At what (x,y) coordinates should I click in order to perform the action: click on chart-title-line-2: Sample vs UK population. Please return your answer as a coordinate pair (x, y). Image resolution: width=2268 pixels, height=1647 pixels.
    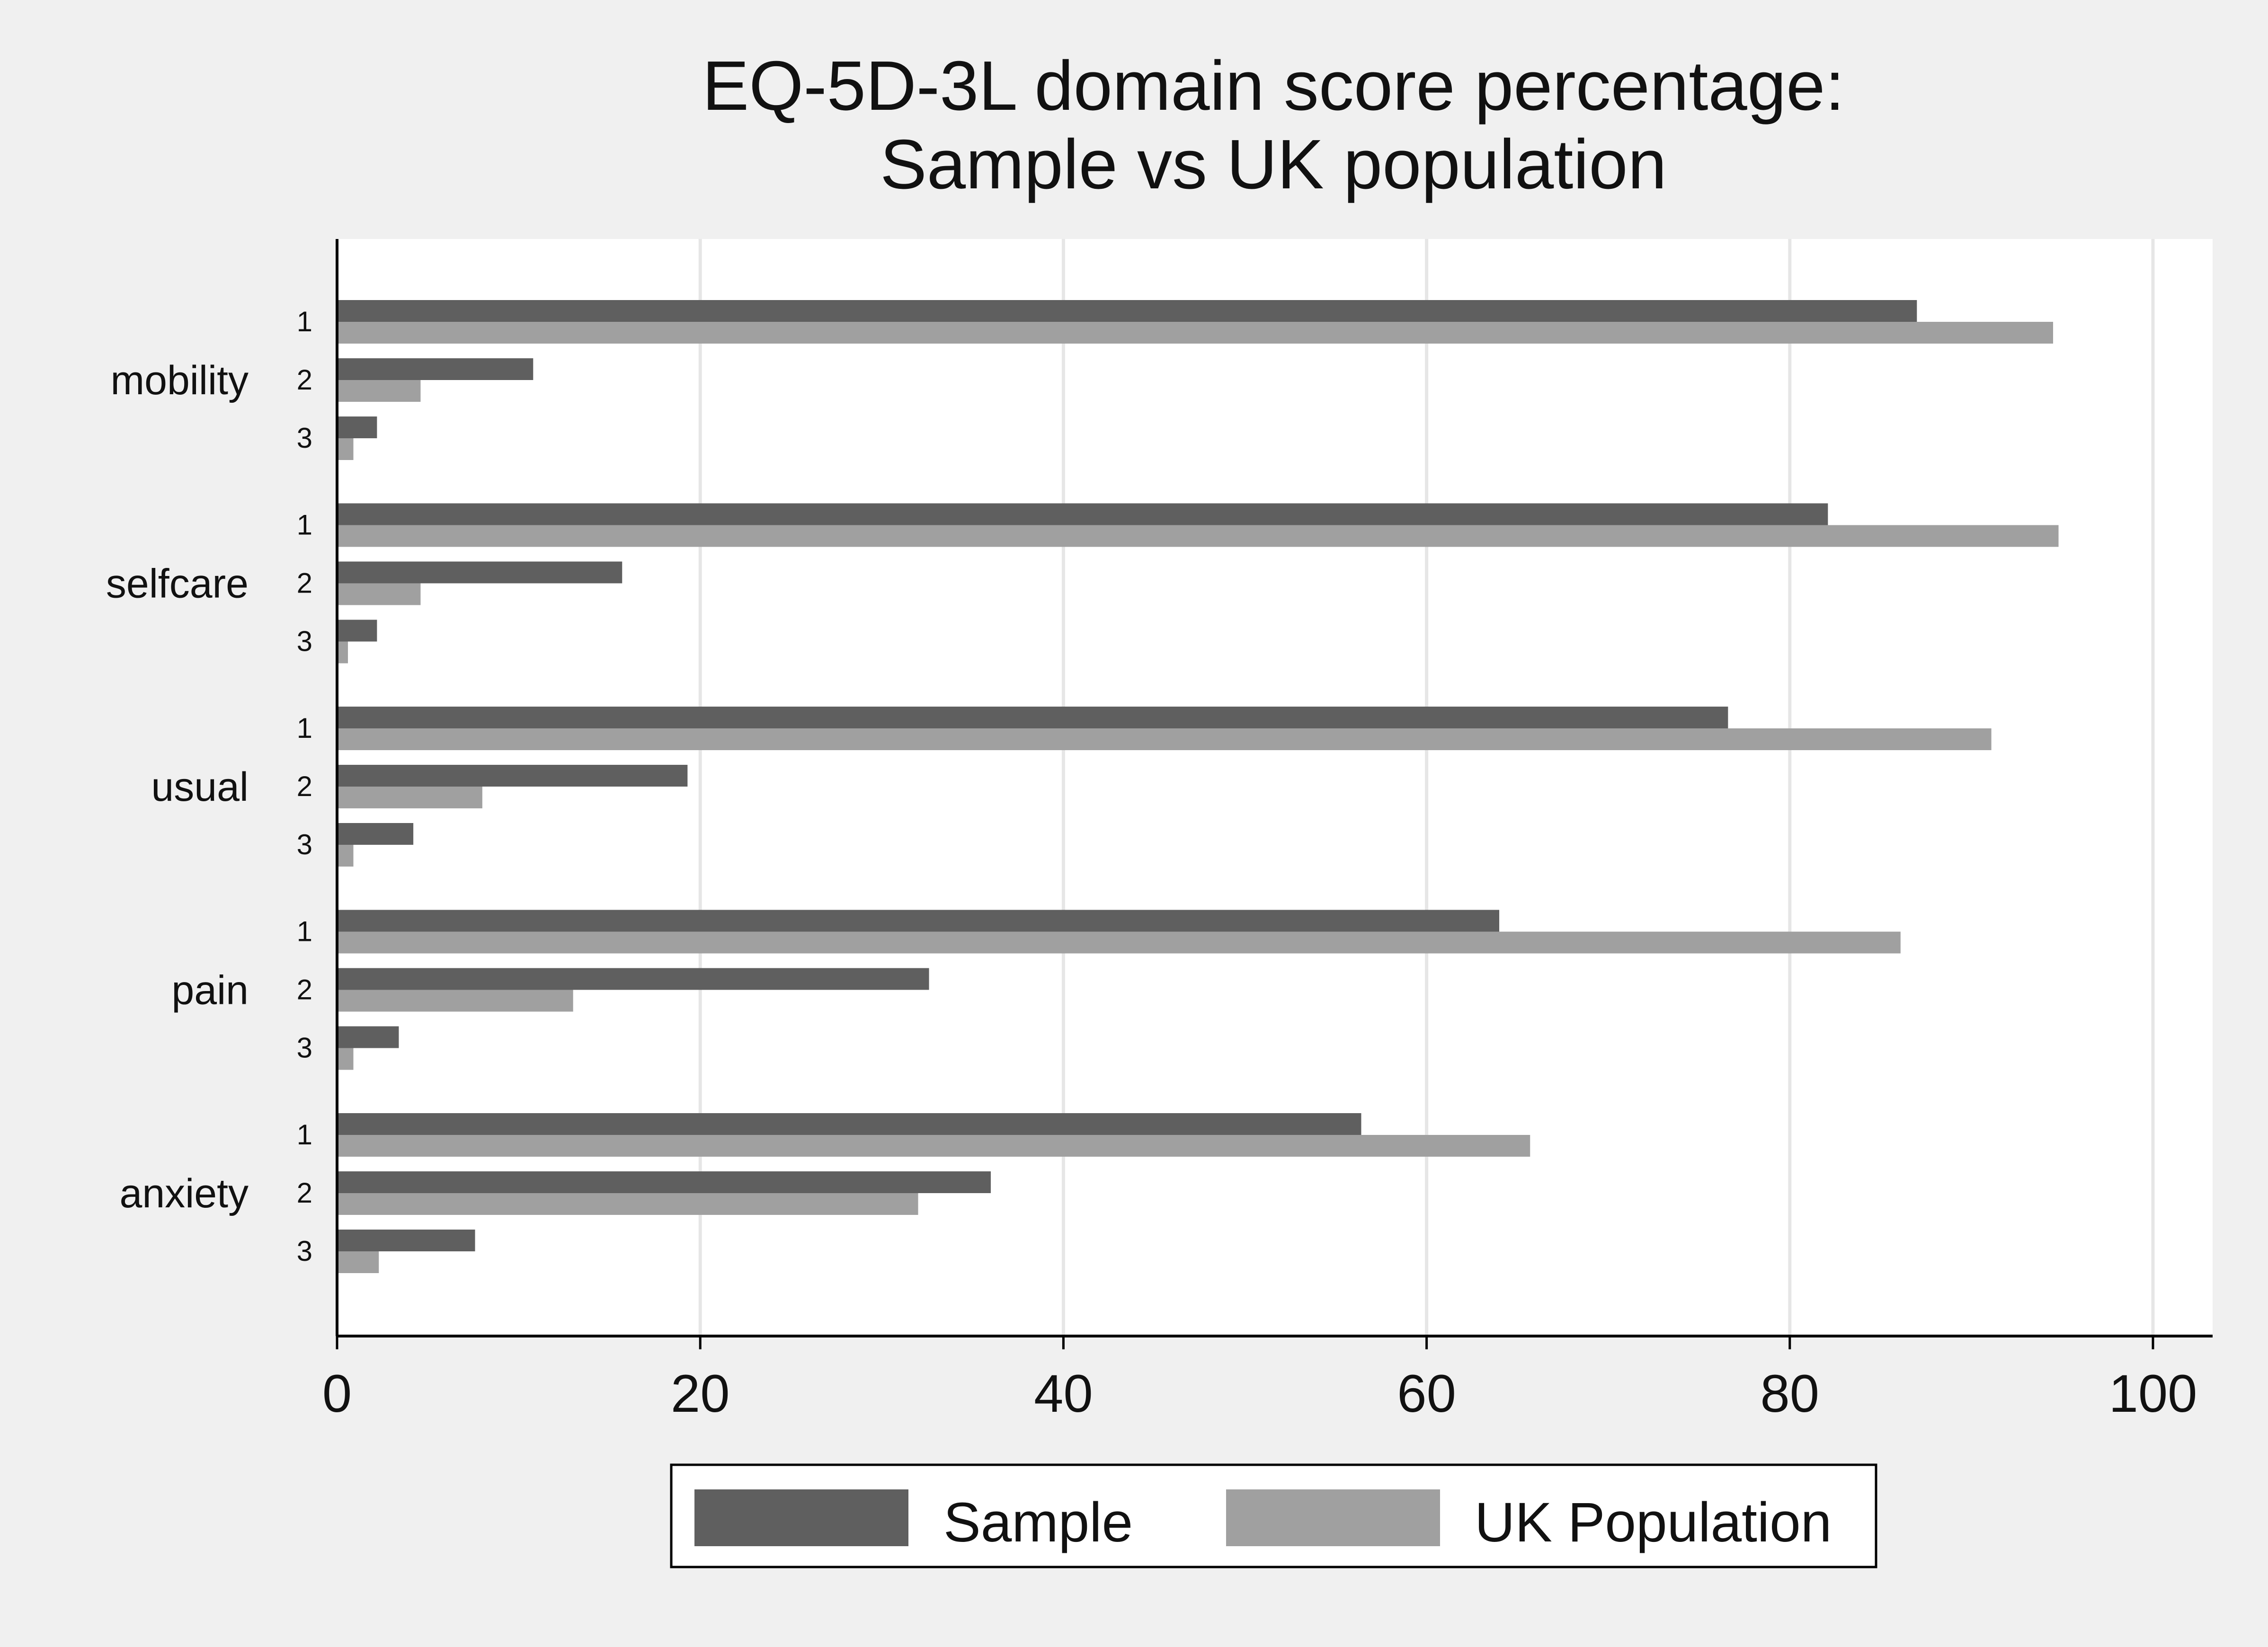
    Looking at the image, I should click on (1273, 164).